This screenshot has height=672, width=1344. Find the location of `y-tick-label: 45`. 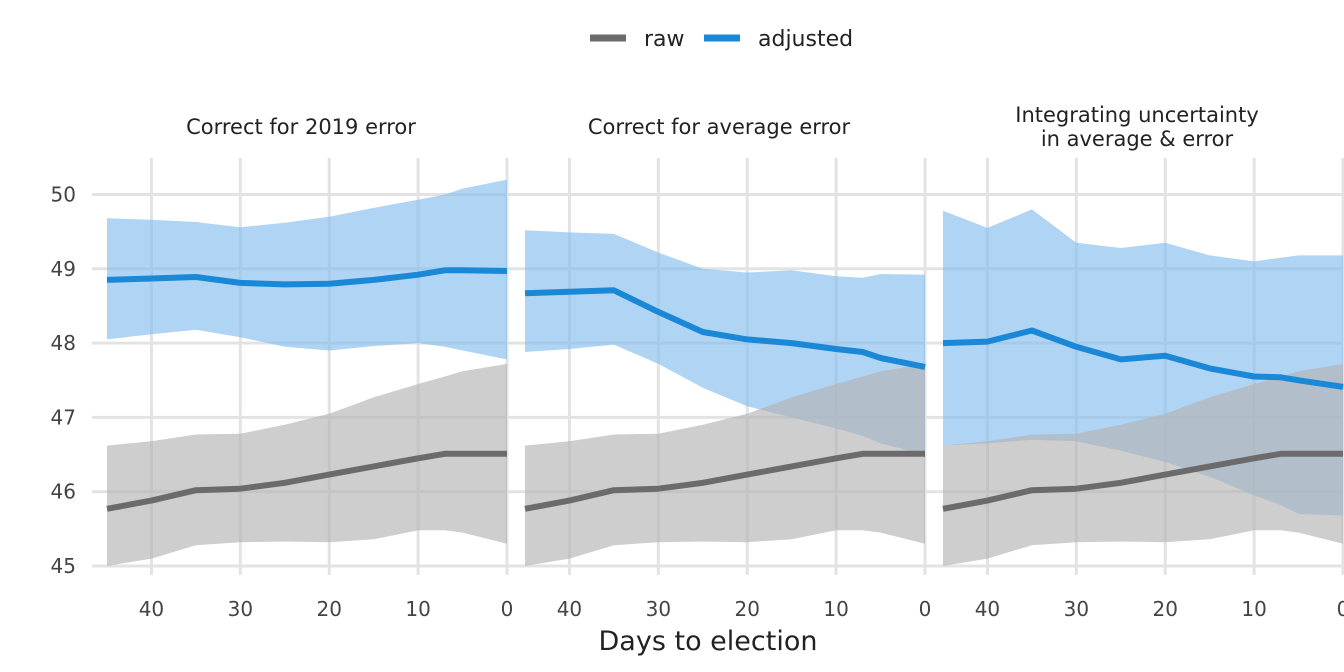

y-tick-label: 45 is located at coordinates (63, 566).